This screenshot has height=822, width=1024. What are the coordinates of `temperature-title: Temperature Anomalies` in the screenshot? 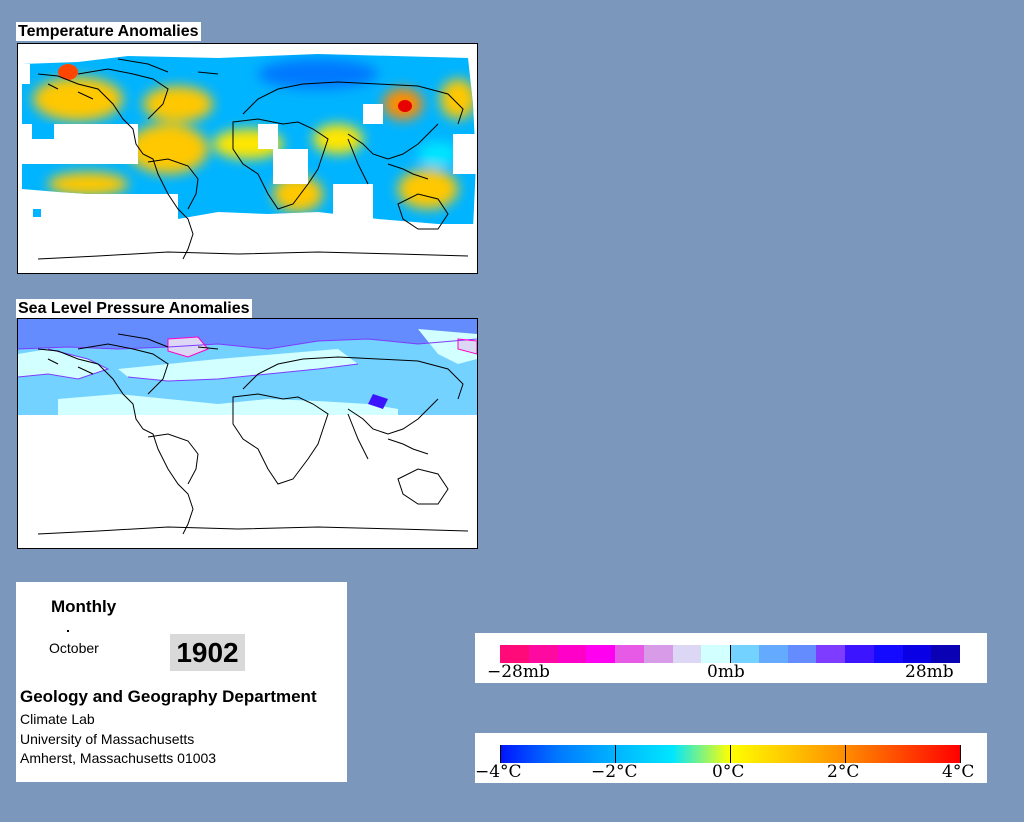 It's located at (108, 31).